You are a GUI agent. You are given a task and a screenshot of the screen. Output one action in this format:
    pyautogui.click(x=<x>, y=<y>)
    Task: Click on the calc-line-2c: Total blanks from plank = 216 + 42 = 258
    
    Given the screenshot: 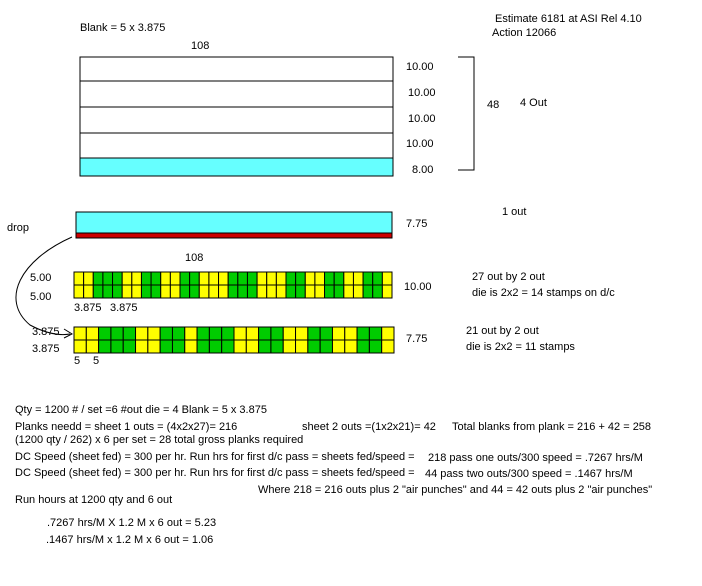 What is the action you would take?
    pyautogui.click(x=552, y=427)
    